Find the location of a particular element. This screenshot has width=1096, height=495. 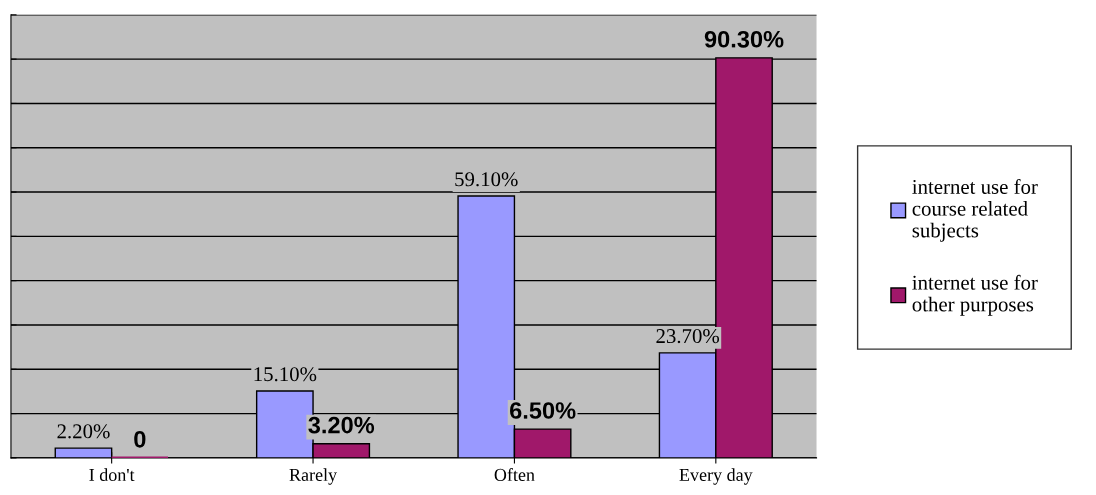

x-tick-label: Rarely is located at coordinates (313, 476).